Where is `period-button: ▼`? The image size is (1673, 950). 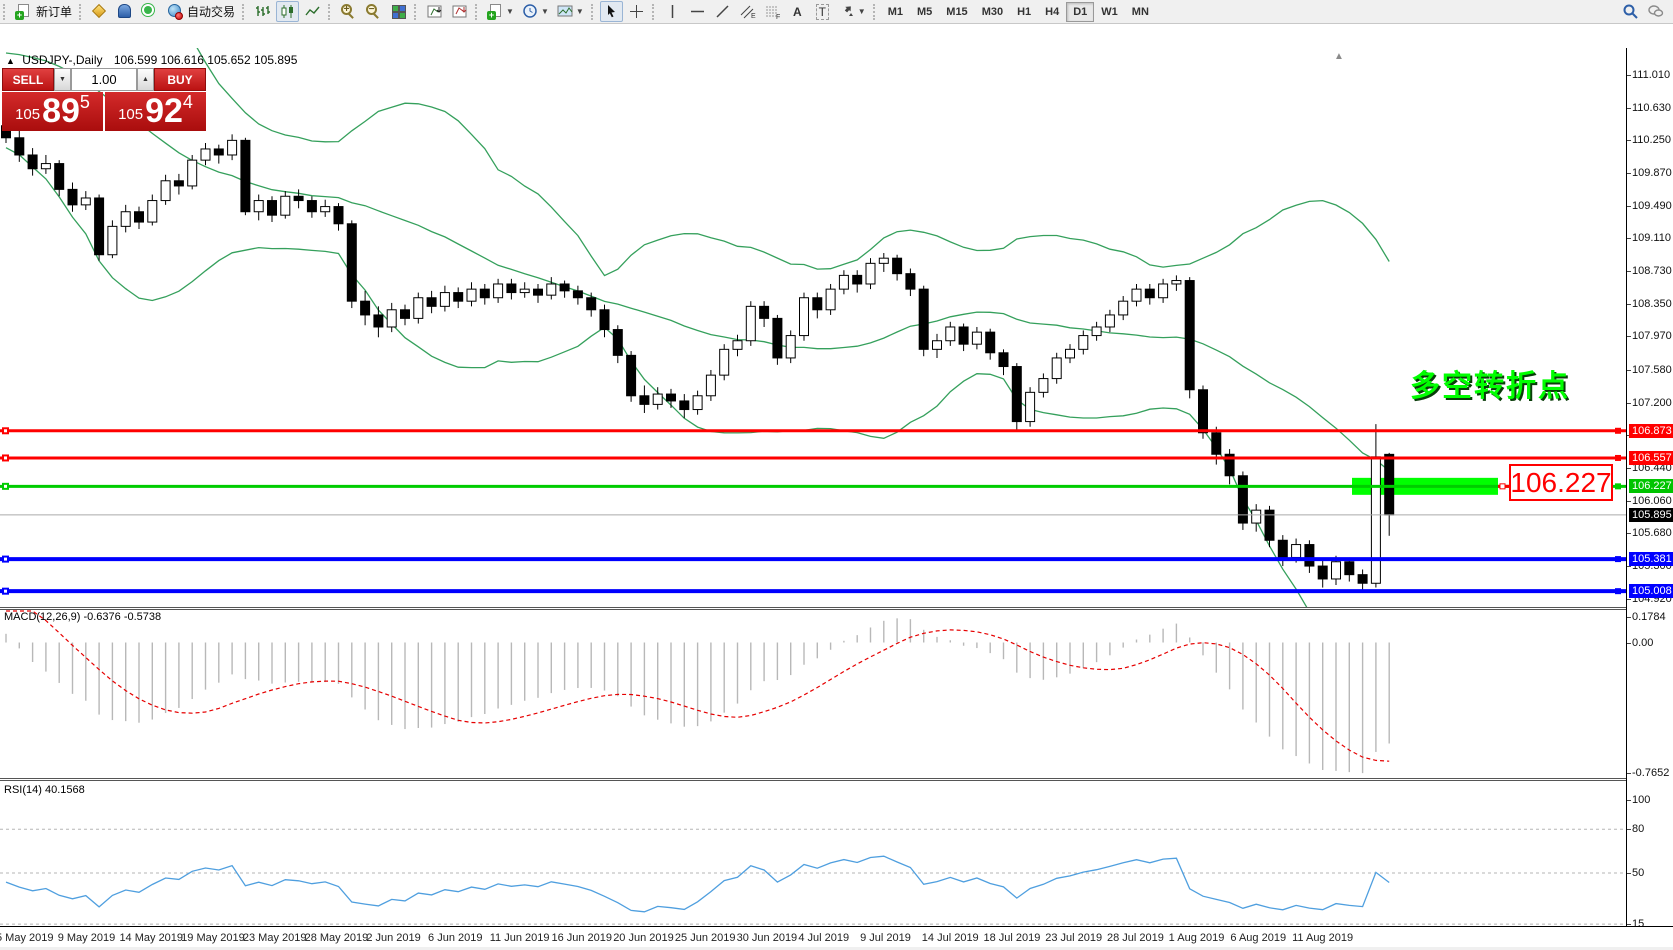 period-button: ▼ is located at coordinates (535, 11).